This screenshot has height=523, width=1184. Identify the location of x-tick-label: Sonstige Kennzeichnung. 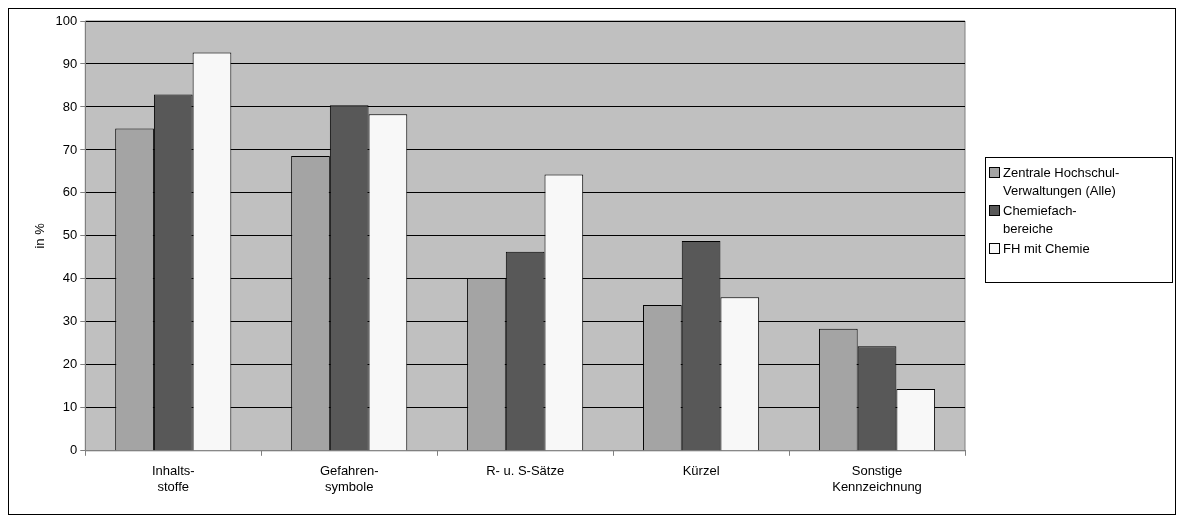
(877, 478).